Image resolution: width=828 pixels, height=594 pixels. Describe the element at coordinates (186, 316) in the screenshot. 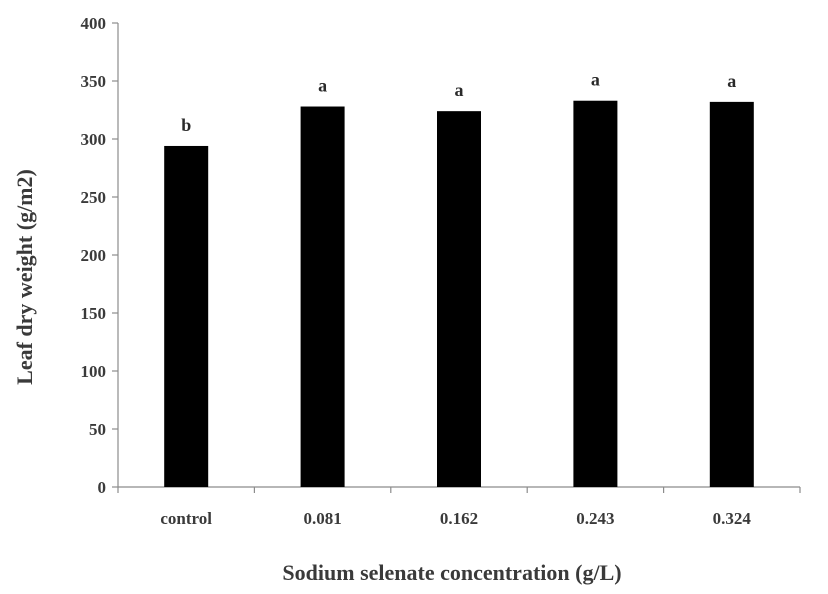

I see `bar-control` at that location.